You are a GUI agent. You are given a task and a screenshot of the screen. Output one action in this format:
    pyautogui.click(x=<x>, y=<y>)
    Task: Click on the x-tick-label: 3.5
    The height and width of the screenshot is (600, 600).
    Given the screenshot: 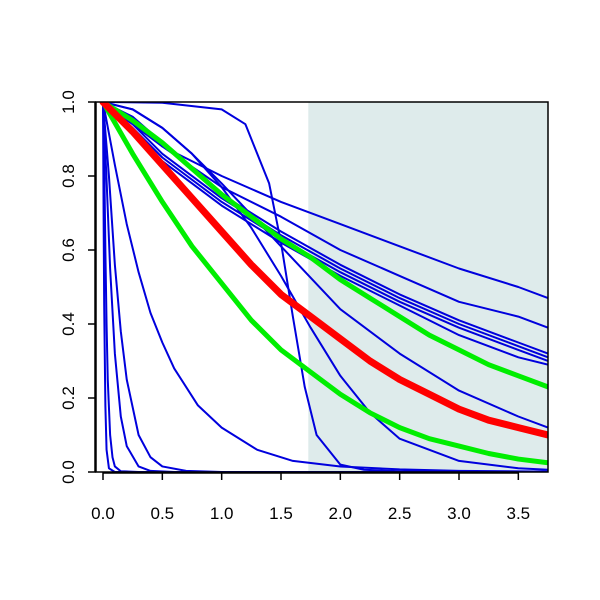 What is the action you would take?
    pyautogui.click(x=519, y=513)
    